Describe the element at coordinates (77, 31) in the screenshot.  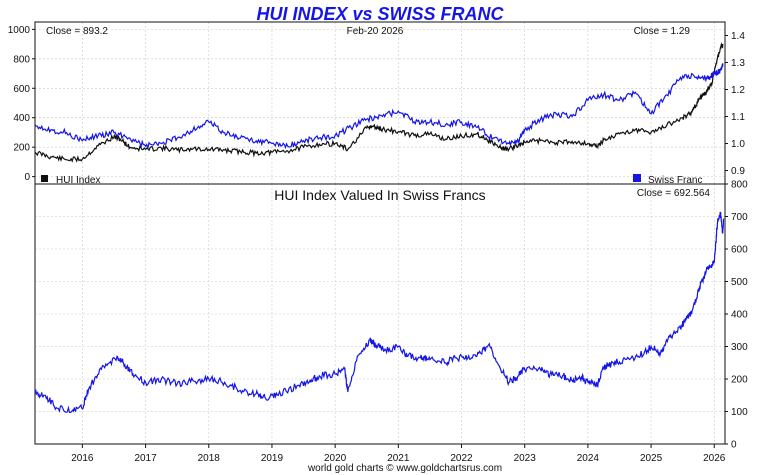
I see `top-left-close: Close = 893.2` at that location.